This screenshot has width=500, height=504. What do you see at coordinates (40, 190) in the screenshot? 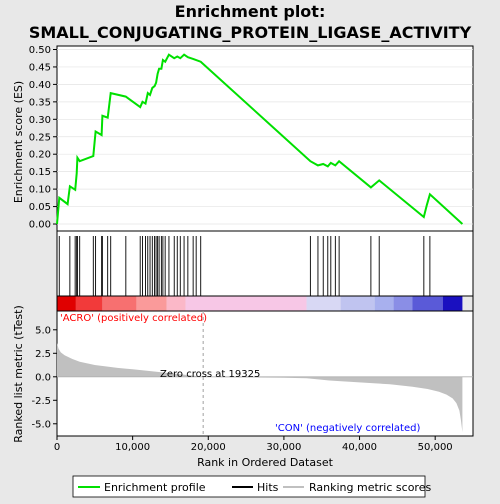
I see `es-y-tick-label: 0.10` at bounding box center [40, 190].